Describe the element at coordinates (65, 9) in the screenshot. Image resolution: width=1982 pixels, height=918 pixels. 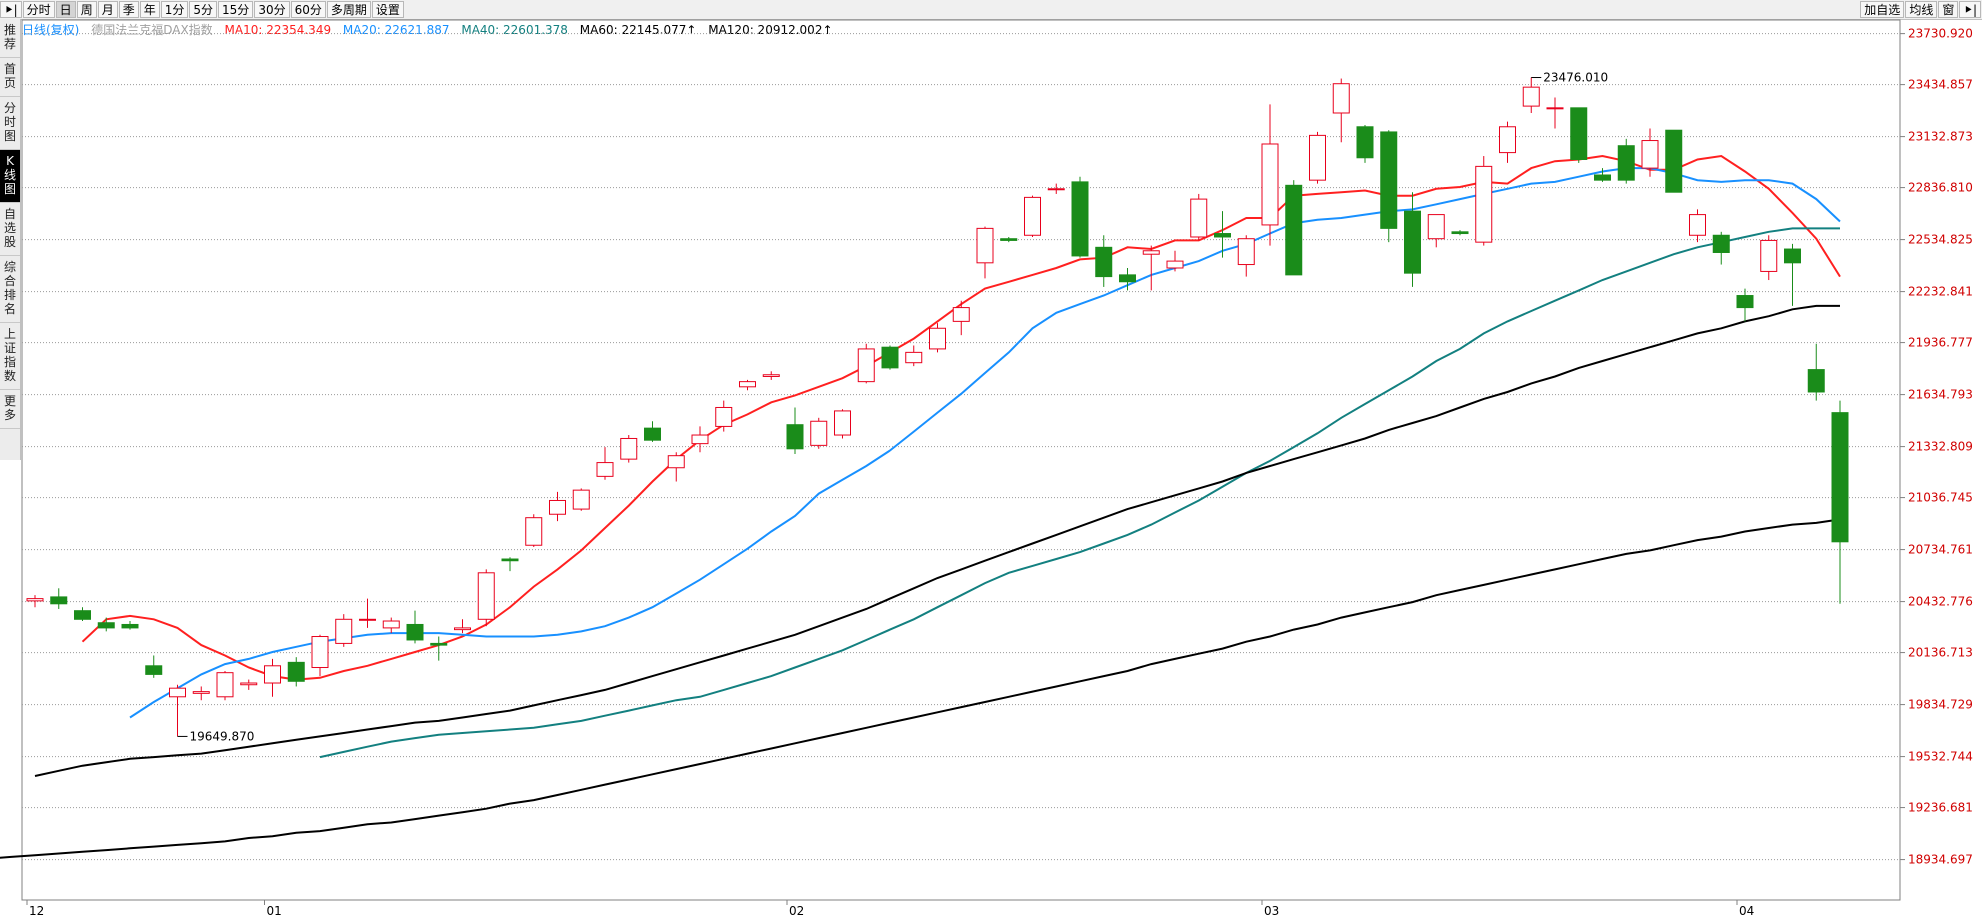
I see `period-tab-1: 日` at that location.